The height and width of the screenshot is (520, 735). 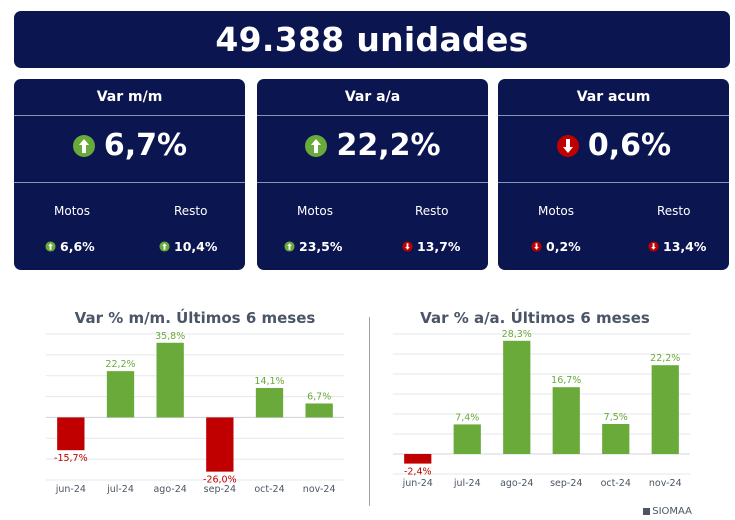 What do you see at coordinates (372, 97) in the screenshot?
I see `card-title: Var a/a` at bounding box center [372, 97].